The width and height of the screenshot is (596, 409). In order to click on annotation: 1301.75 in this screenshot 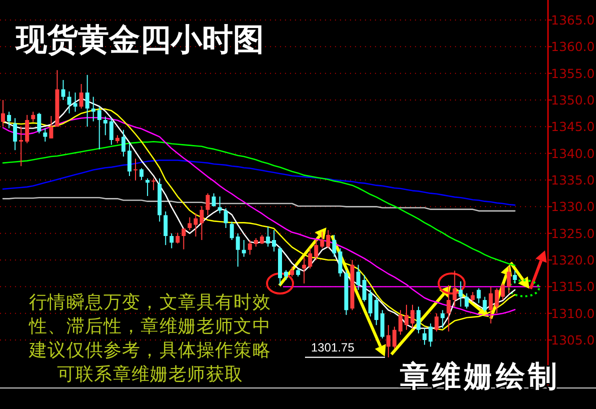, I will do `click(333, 347)`.